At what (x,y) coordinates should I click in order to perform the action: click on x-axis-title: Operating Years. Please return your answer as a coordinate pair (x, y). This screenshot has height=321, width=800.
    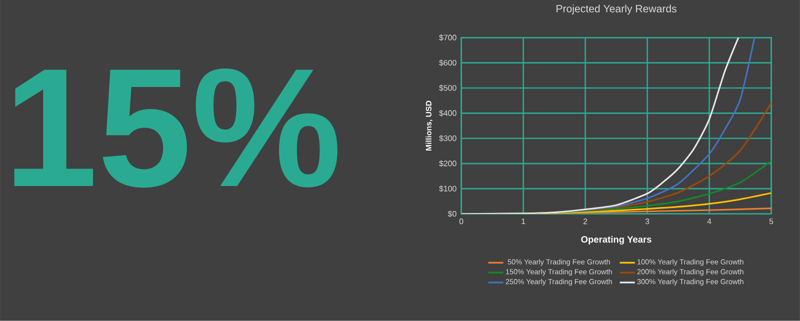
    Looking at the image, I should click on (616, 240).